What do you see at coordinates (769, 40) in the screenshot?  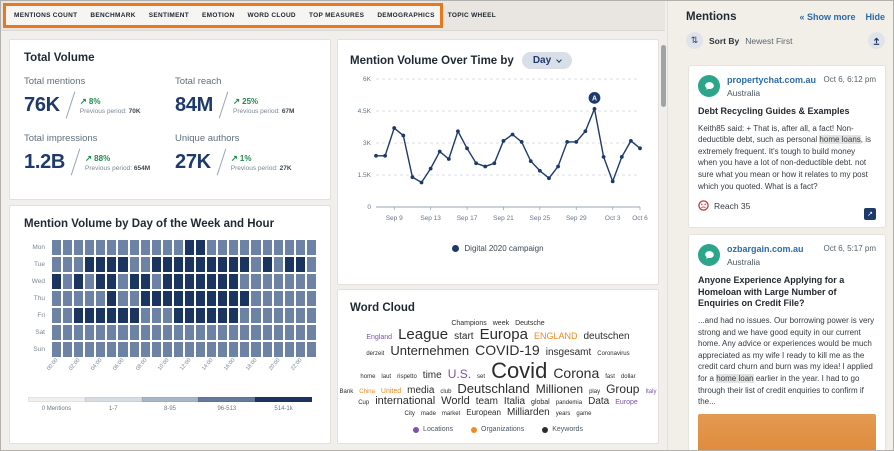 I see `sort-value: Newest First` at bounding box center [769, 40].